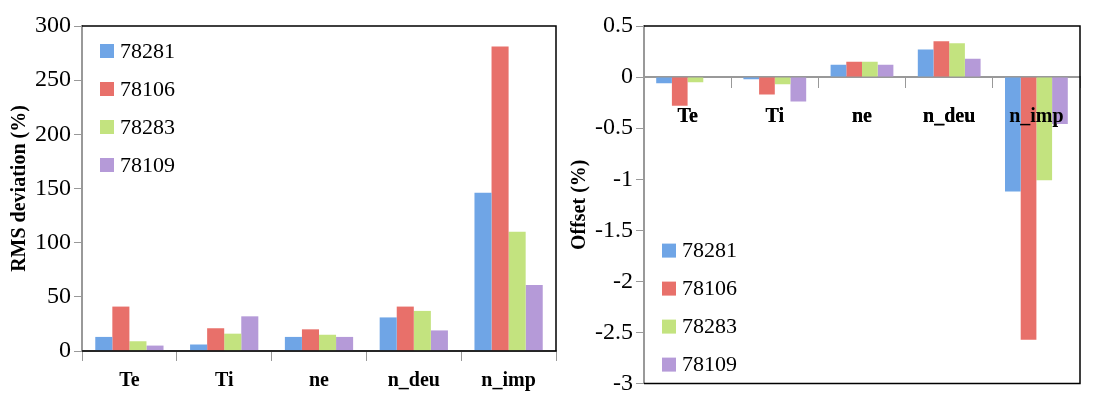 This screenshot has height=409, width=1100. What do you see at coordinates (19, 188) in the screenshot?
I see `y-axis-title: RMS deviation (%)` at bounding box center [19, 188].